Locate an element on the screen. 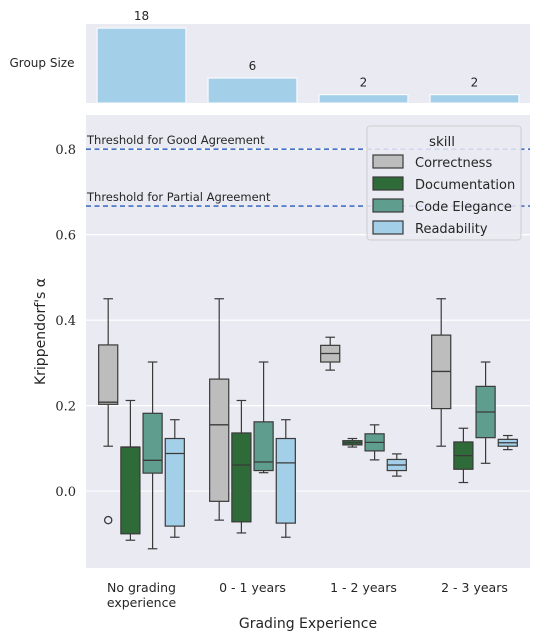 The width and height of the screenshot is (540, 642). group-size-data-label-1-2-years: 2 is located at coordinates (364, 83).